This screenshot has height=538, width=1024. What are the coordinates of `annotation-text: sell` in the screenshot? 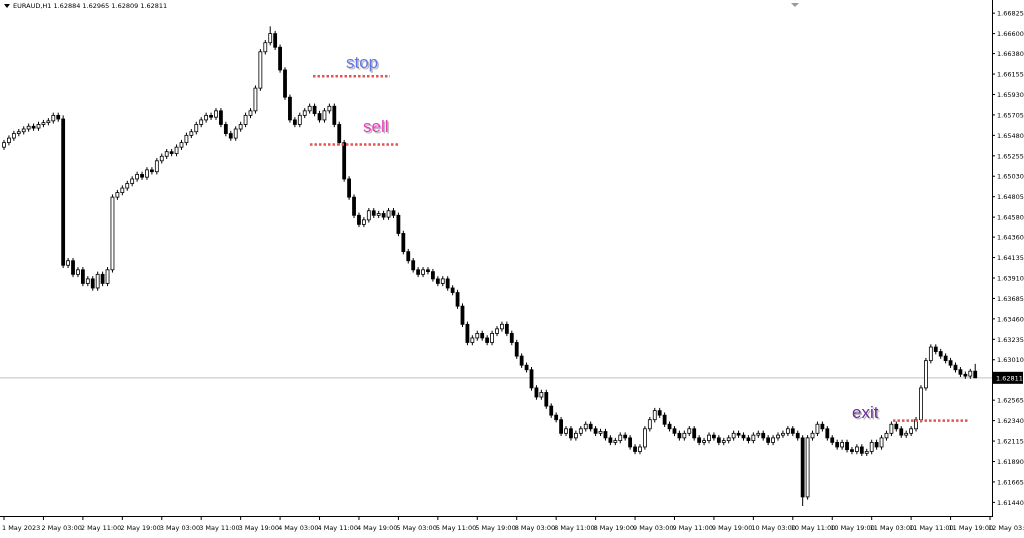 It's located at (376, 126).